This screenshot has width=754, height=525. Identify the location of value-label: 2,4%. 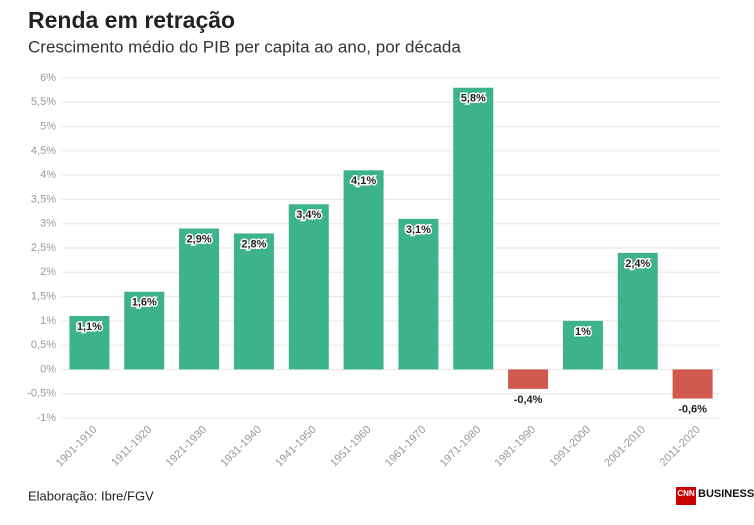
(637, 264).